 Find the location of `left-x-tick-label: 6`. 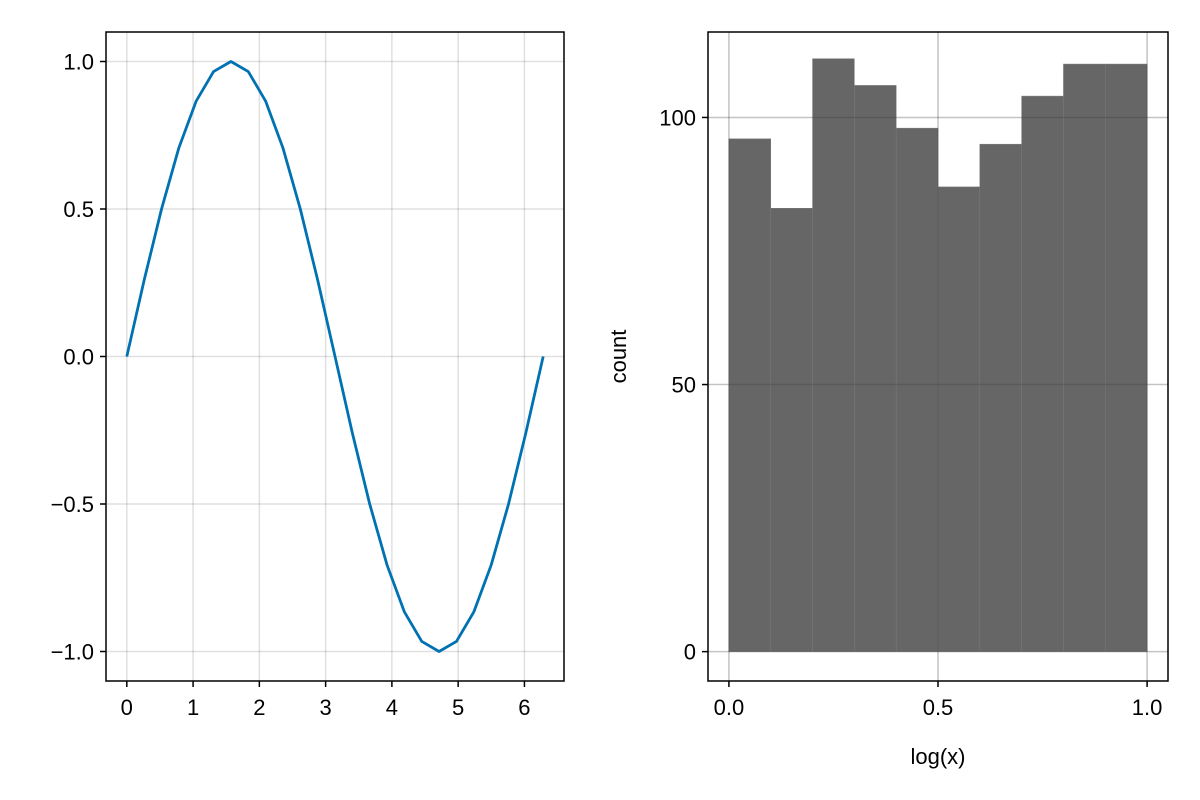

left-x-tick-label: 6 is located at coordinates (524, 707).